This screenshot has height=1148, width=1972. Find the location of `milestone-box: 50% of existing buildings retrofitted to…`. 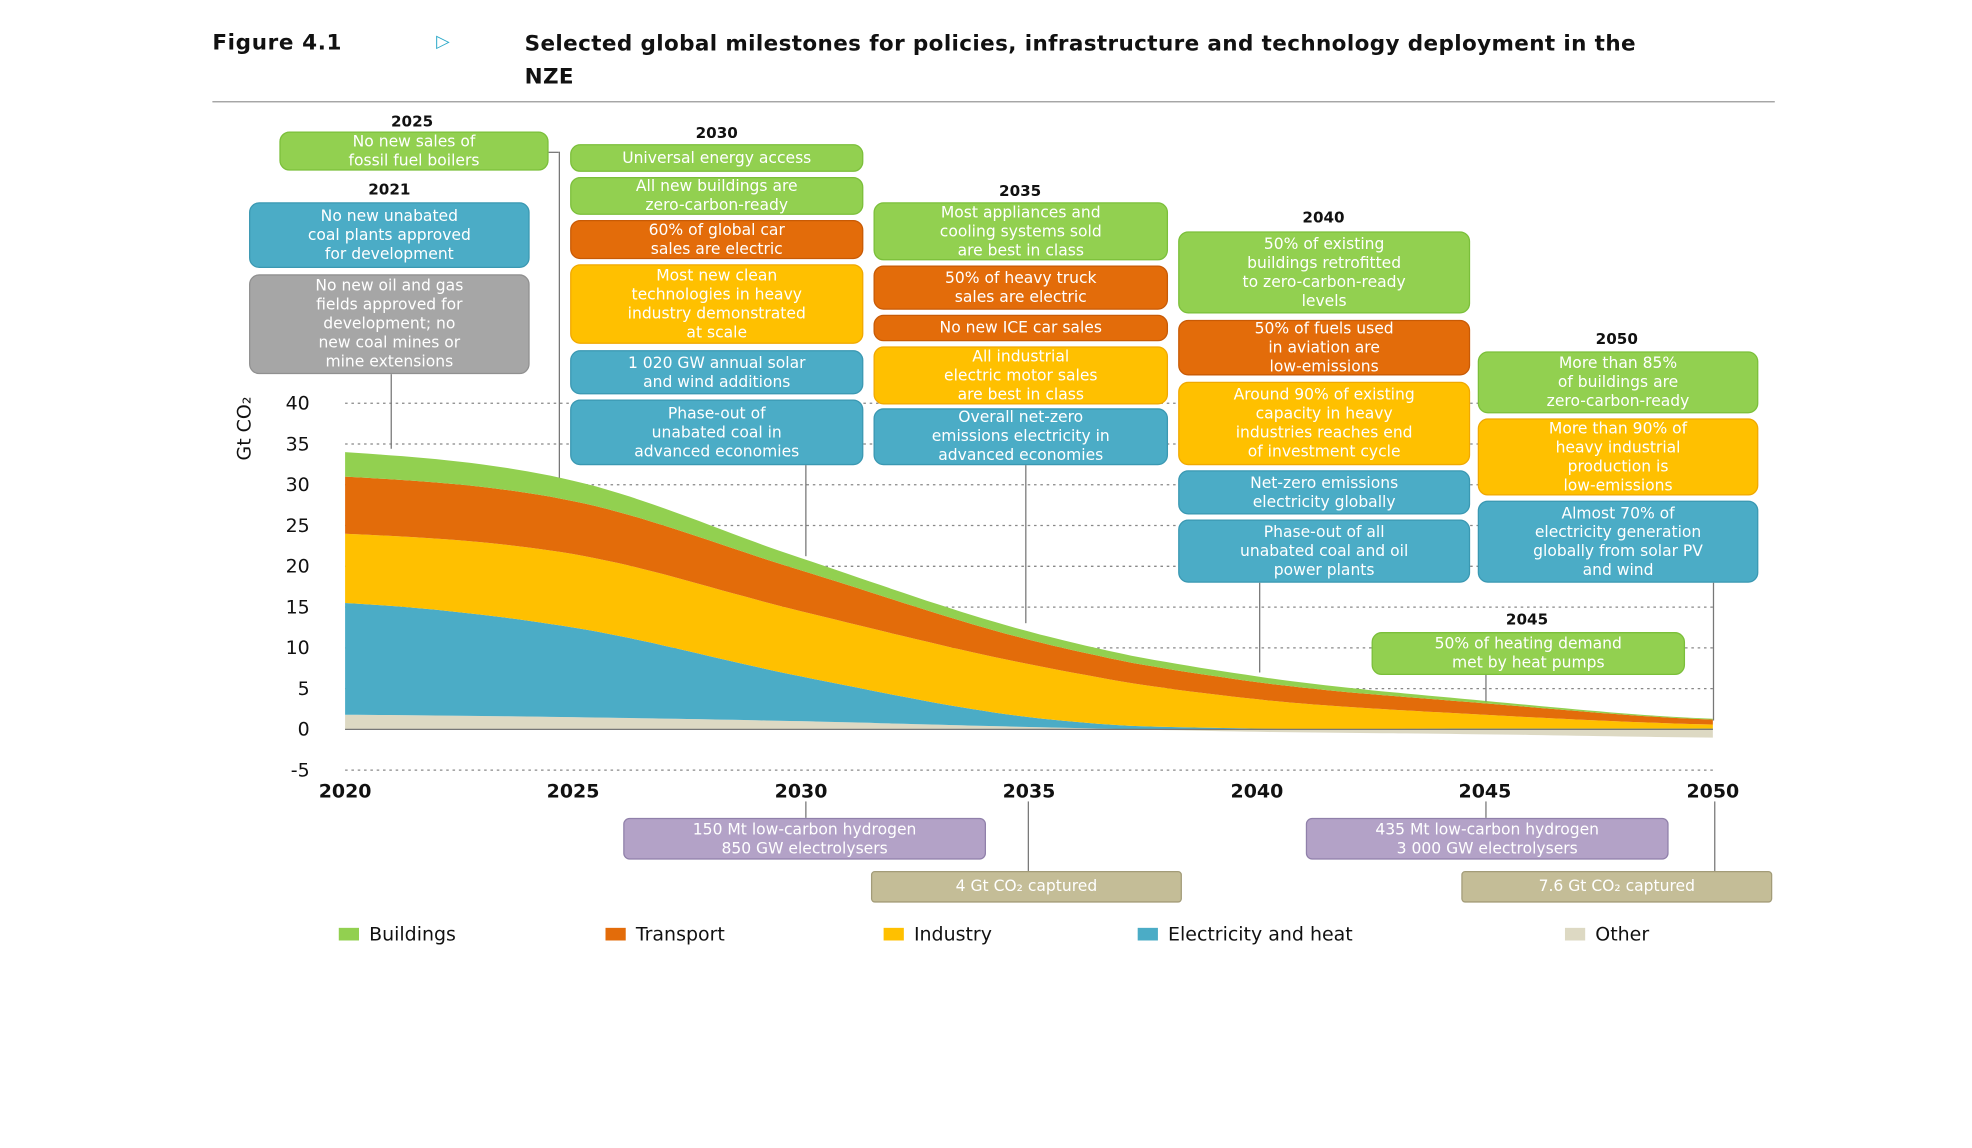

milestone-box: 50% of existing buildings retrofitted to… is located at coordinates (1324, 272).